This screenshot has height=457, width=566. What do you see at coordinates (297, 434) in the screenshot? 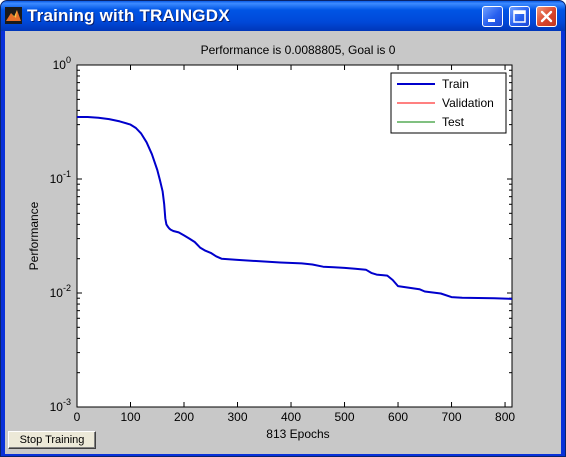
I see `x-axis-label: 813 Epochs` at bounding box center [297, 434].